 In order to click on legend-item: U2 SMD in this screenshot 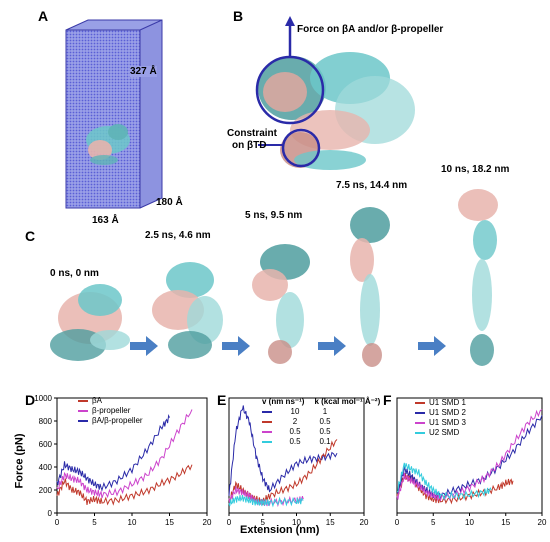, I will do `click(440, 433)`.